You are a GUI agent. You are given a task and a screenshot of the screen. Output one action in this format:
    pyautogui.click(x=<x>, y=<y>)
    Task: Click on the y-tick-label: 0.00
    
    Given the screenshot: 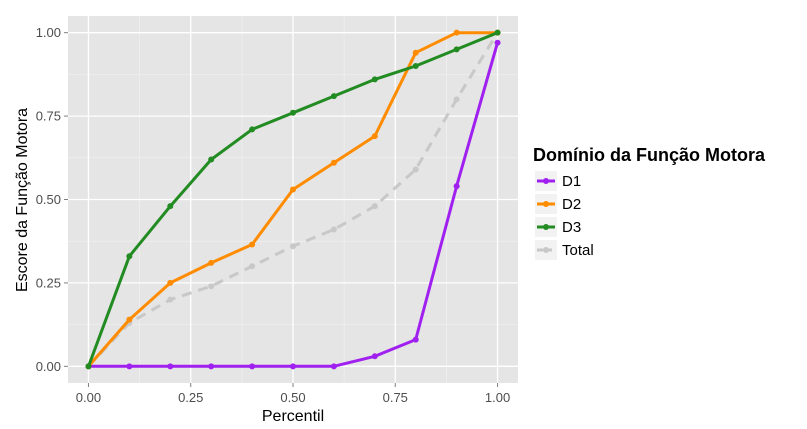 What is the action you would take?
    pyautogui.click(x=48, y=366)
    